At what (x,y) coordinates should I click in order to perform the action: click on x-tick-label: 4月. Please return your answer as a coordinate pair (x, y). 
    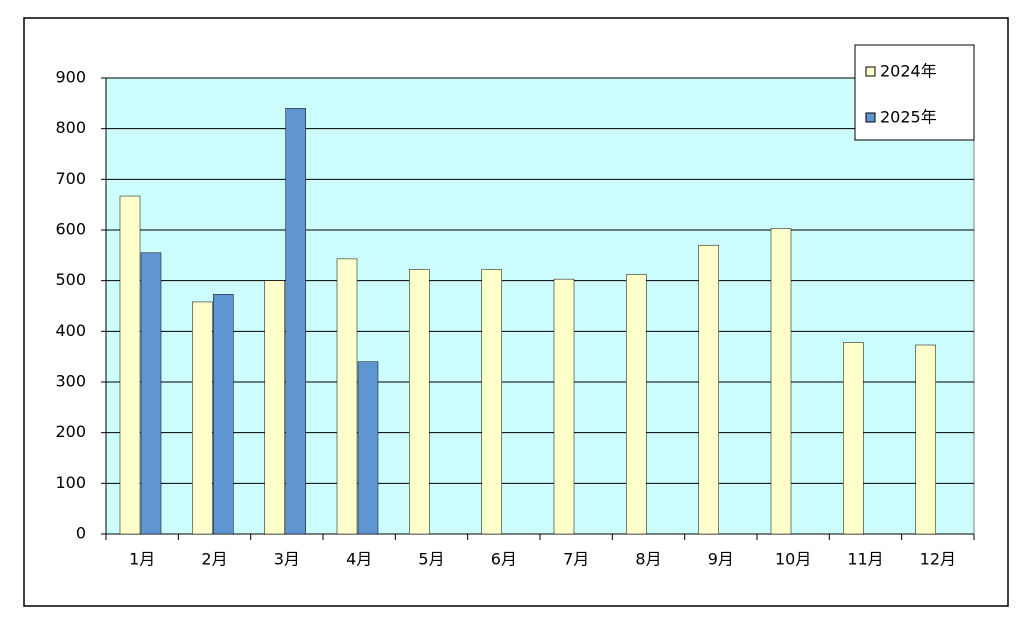
    Looking at the image, I should click on (359, 559).